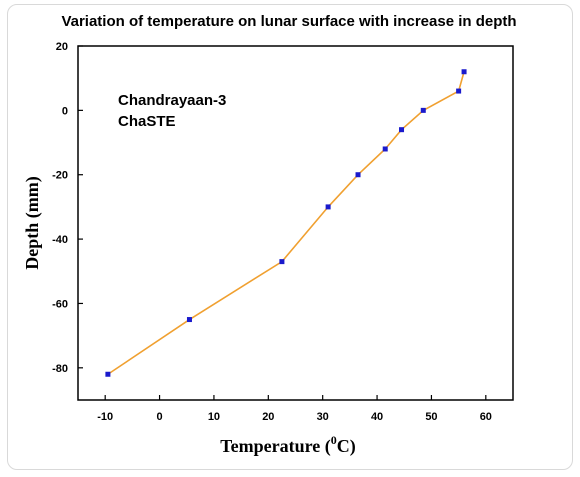  I want to click on x-axis-ticks: -10 0 10 20 30 40 50 60, so click(294, 409).